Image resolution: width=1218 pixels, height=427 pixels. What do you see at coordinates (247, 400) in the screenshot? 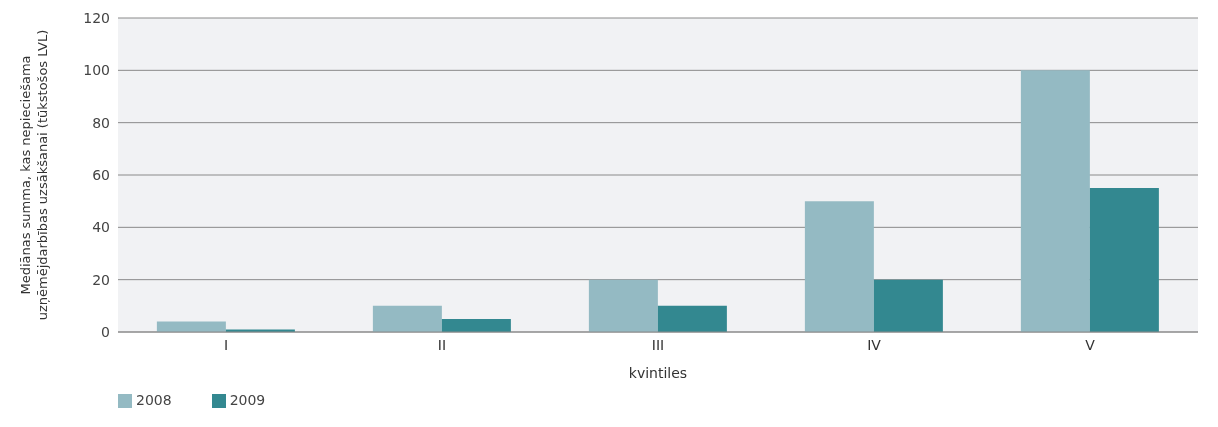
I see `legend-label: 2009` at bounding box center [247, 400].